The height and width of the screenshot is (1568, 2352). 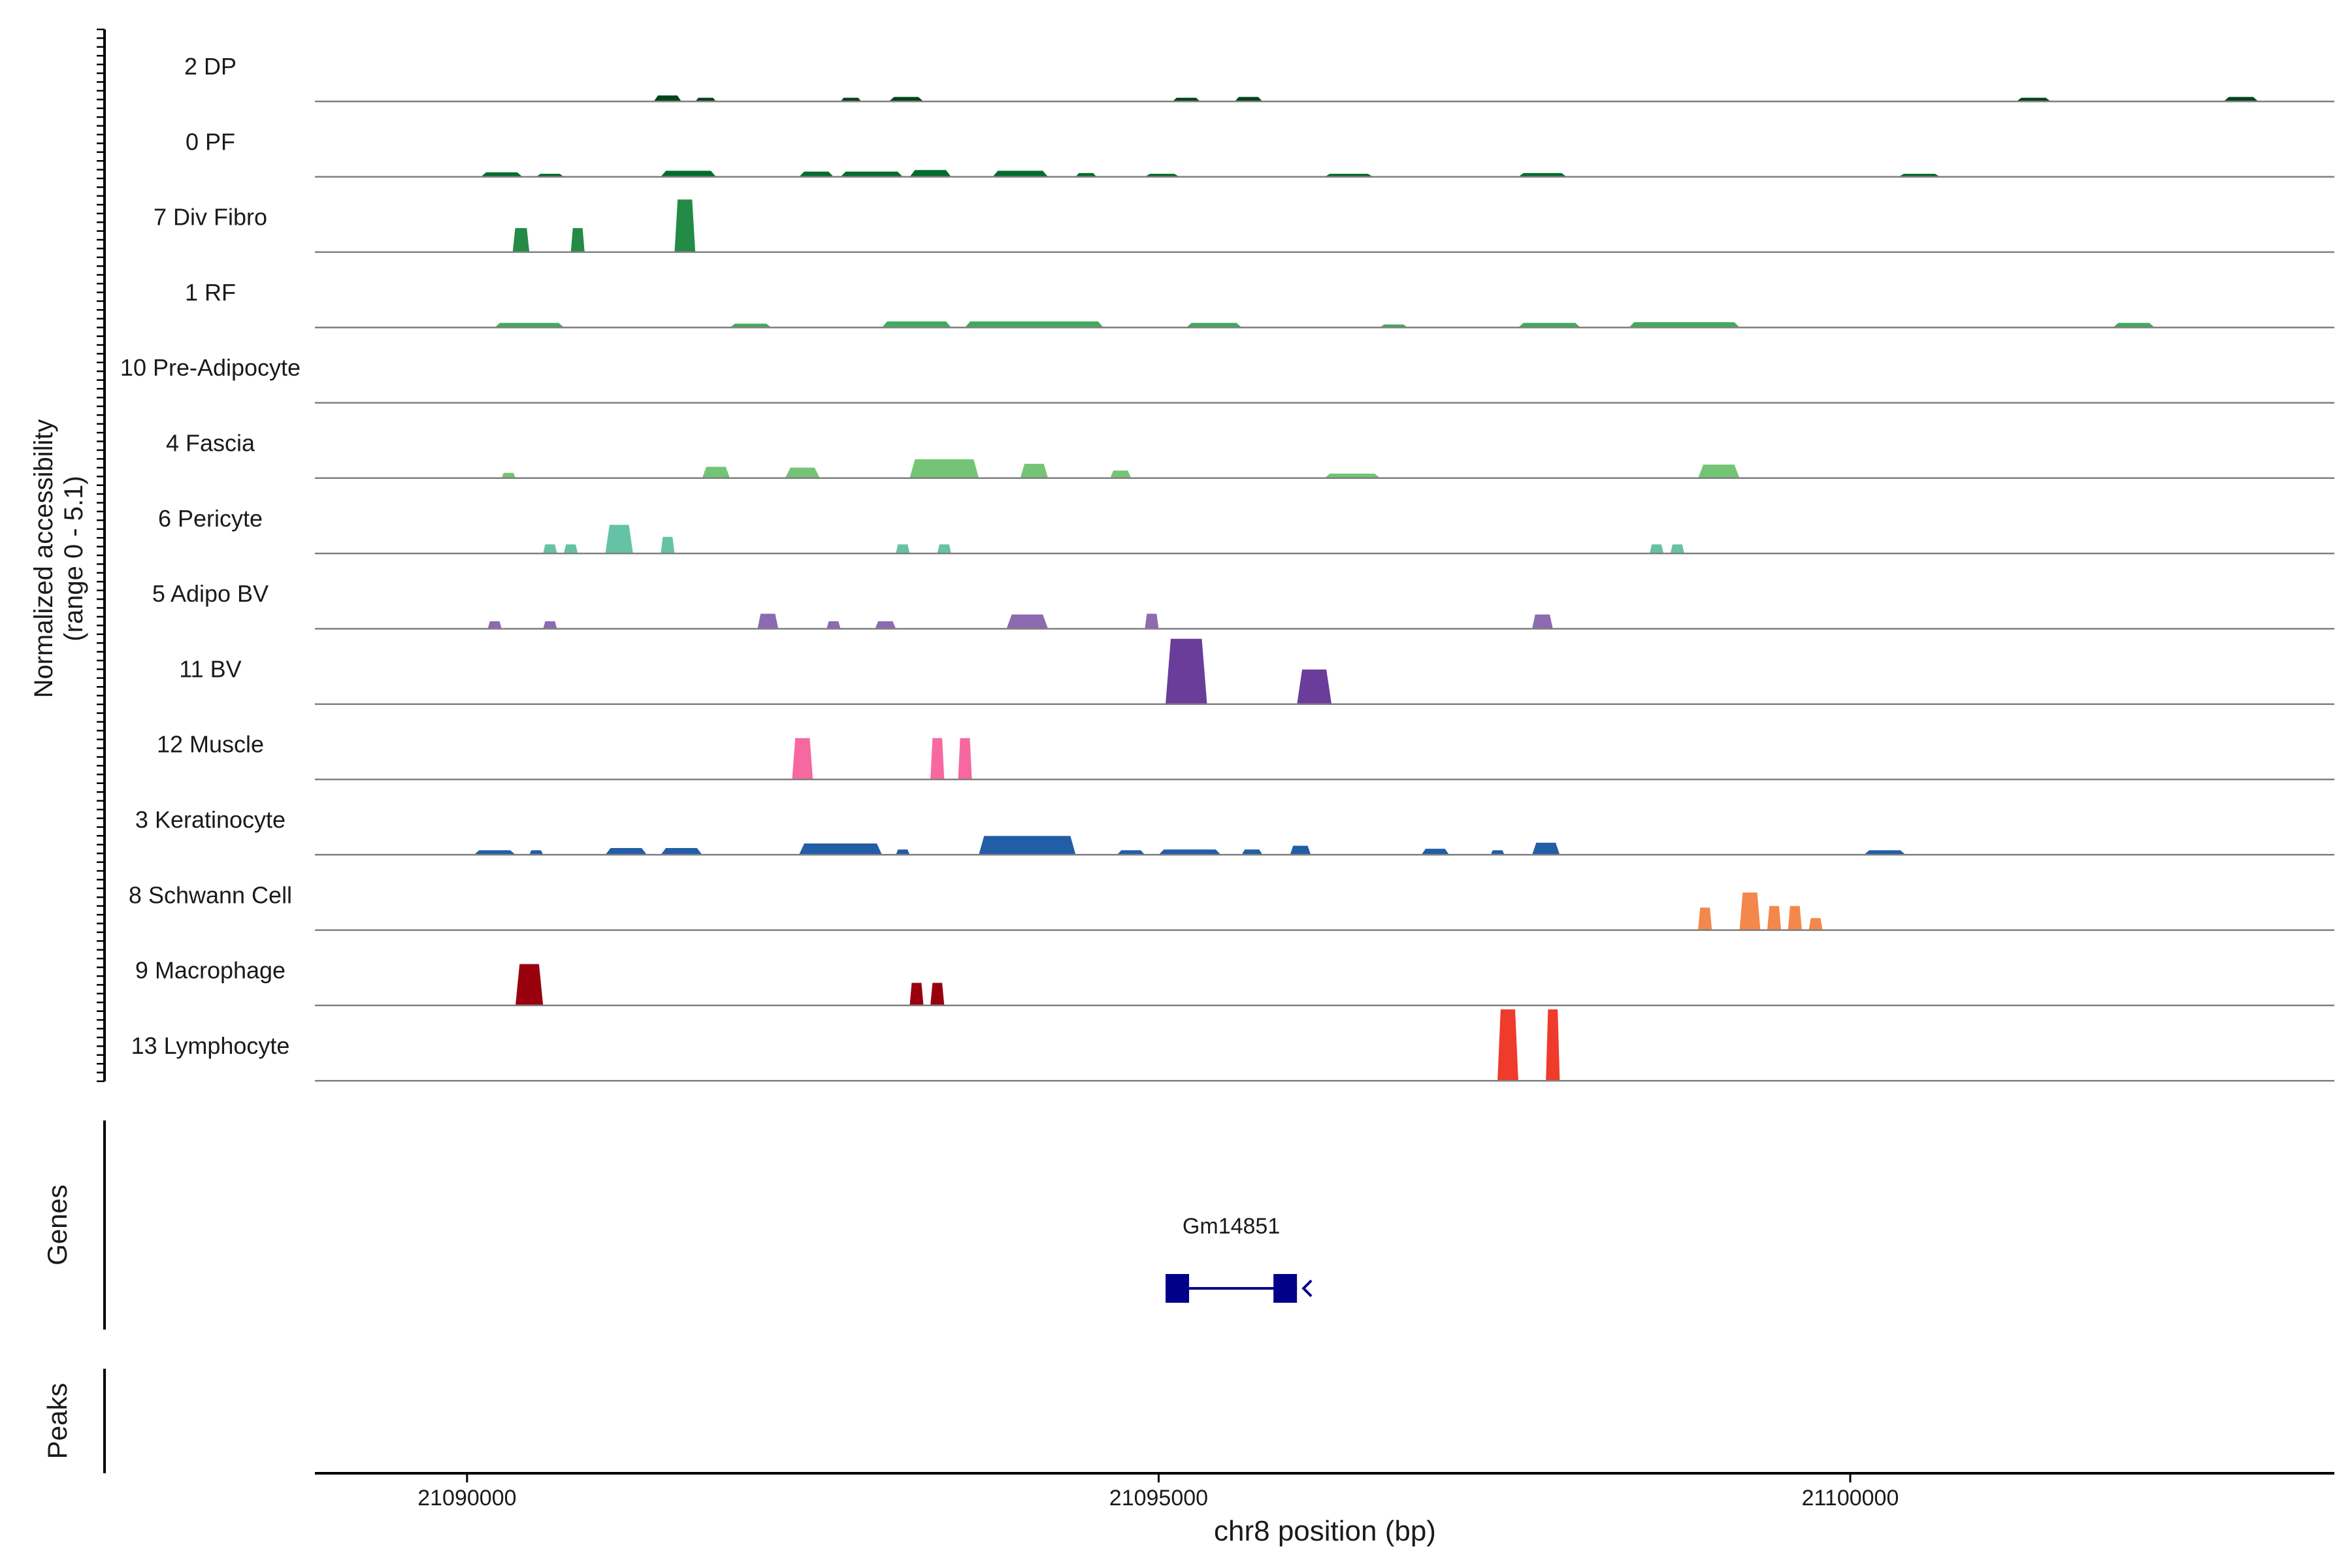 I want to click on genes-panel: Genes Gm14851, so click(x=677, y=1225).